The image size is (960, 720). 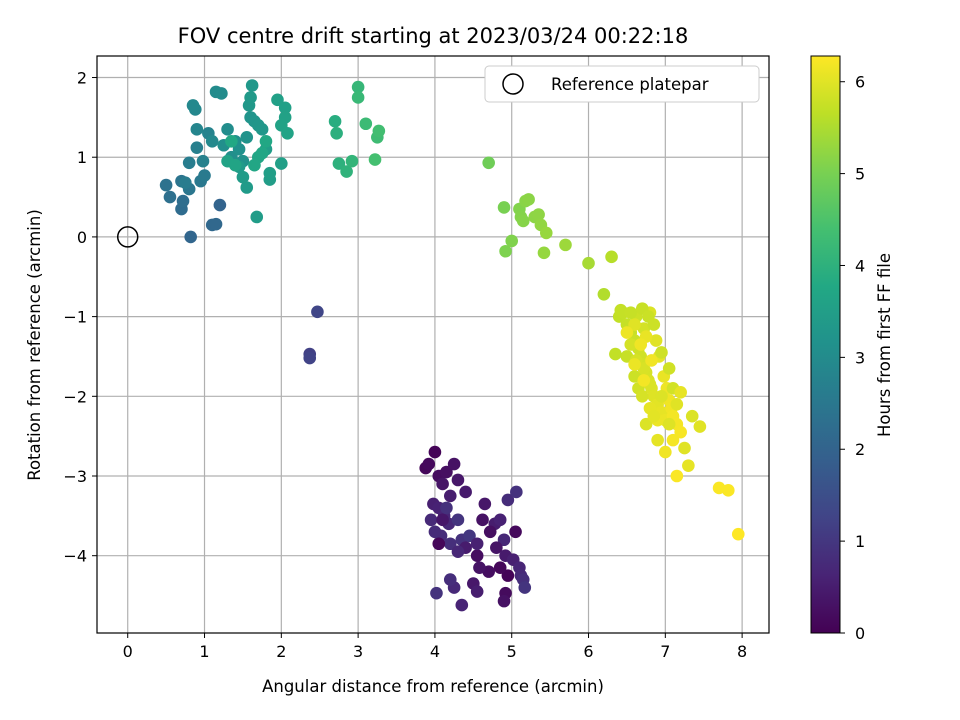 What do you see at coordinates (435, 651) in the screenshot?
I see `x-tick-label: 4` at bounding box center [435, 651].